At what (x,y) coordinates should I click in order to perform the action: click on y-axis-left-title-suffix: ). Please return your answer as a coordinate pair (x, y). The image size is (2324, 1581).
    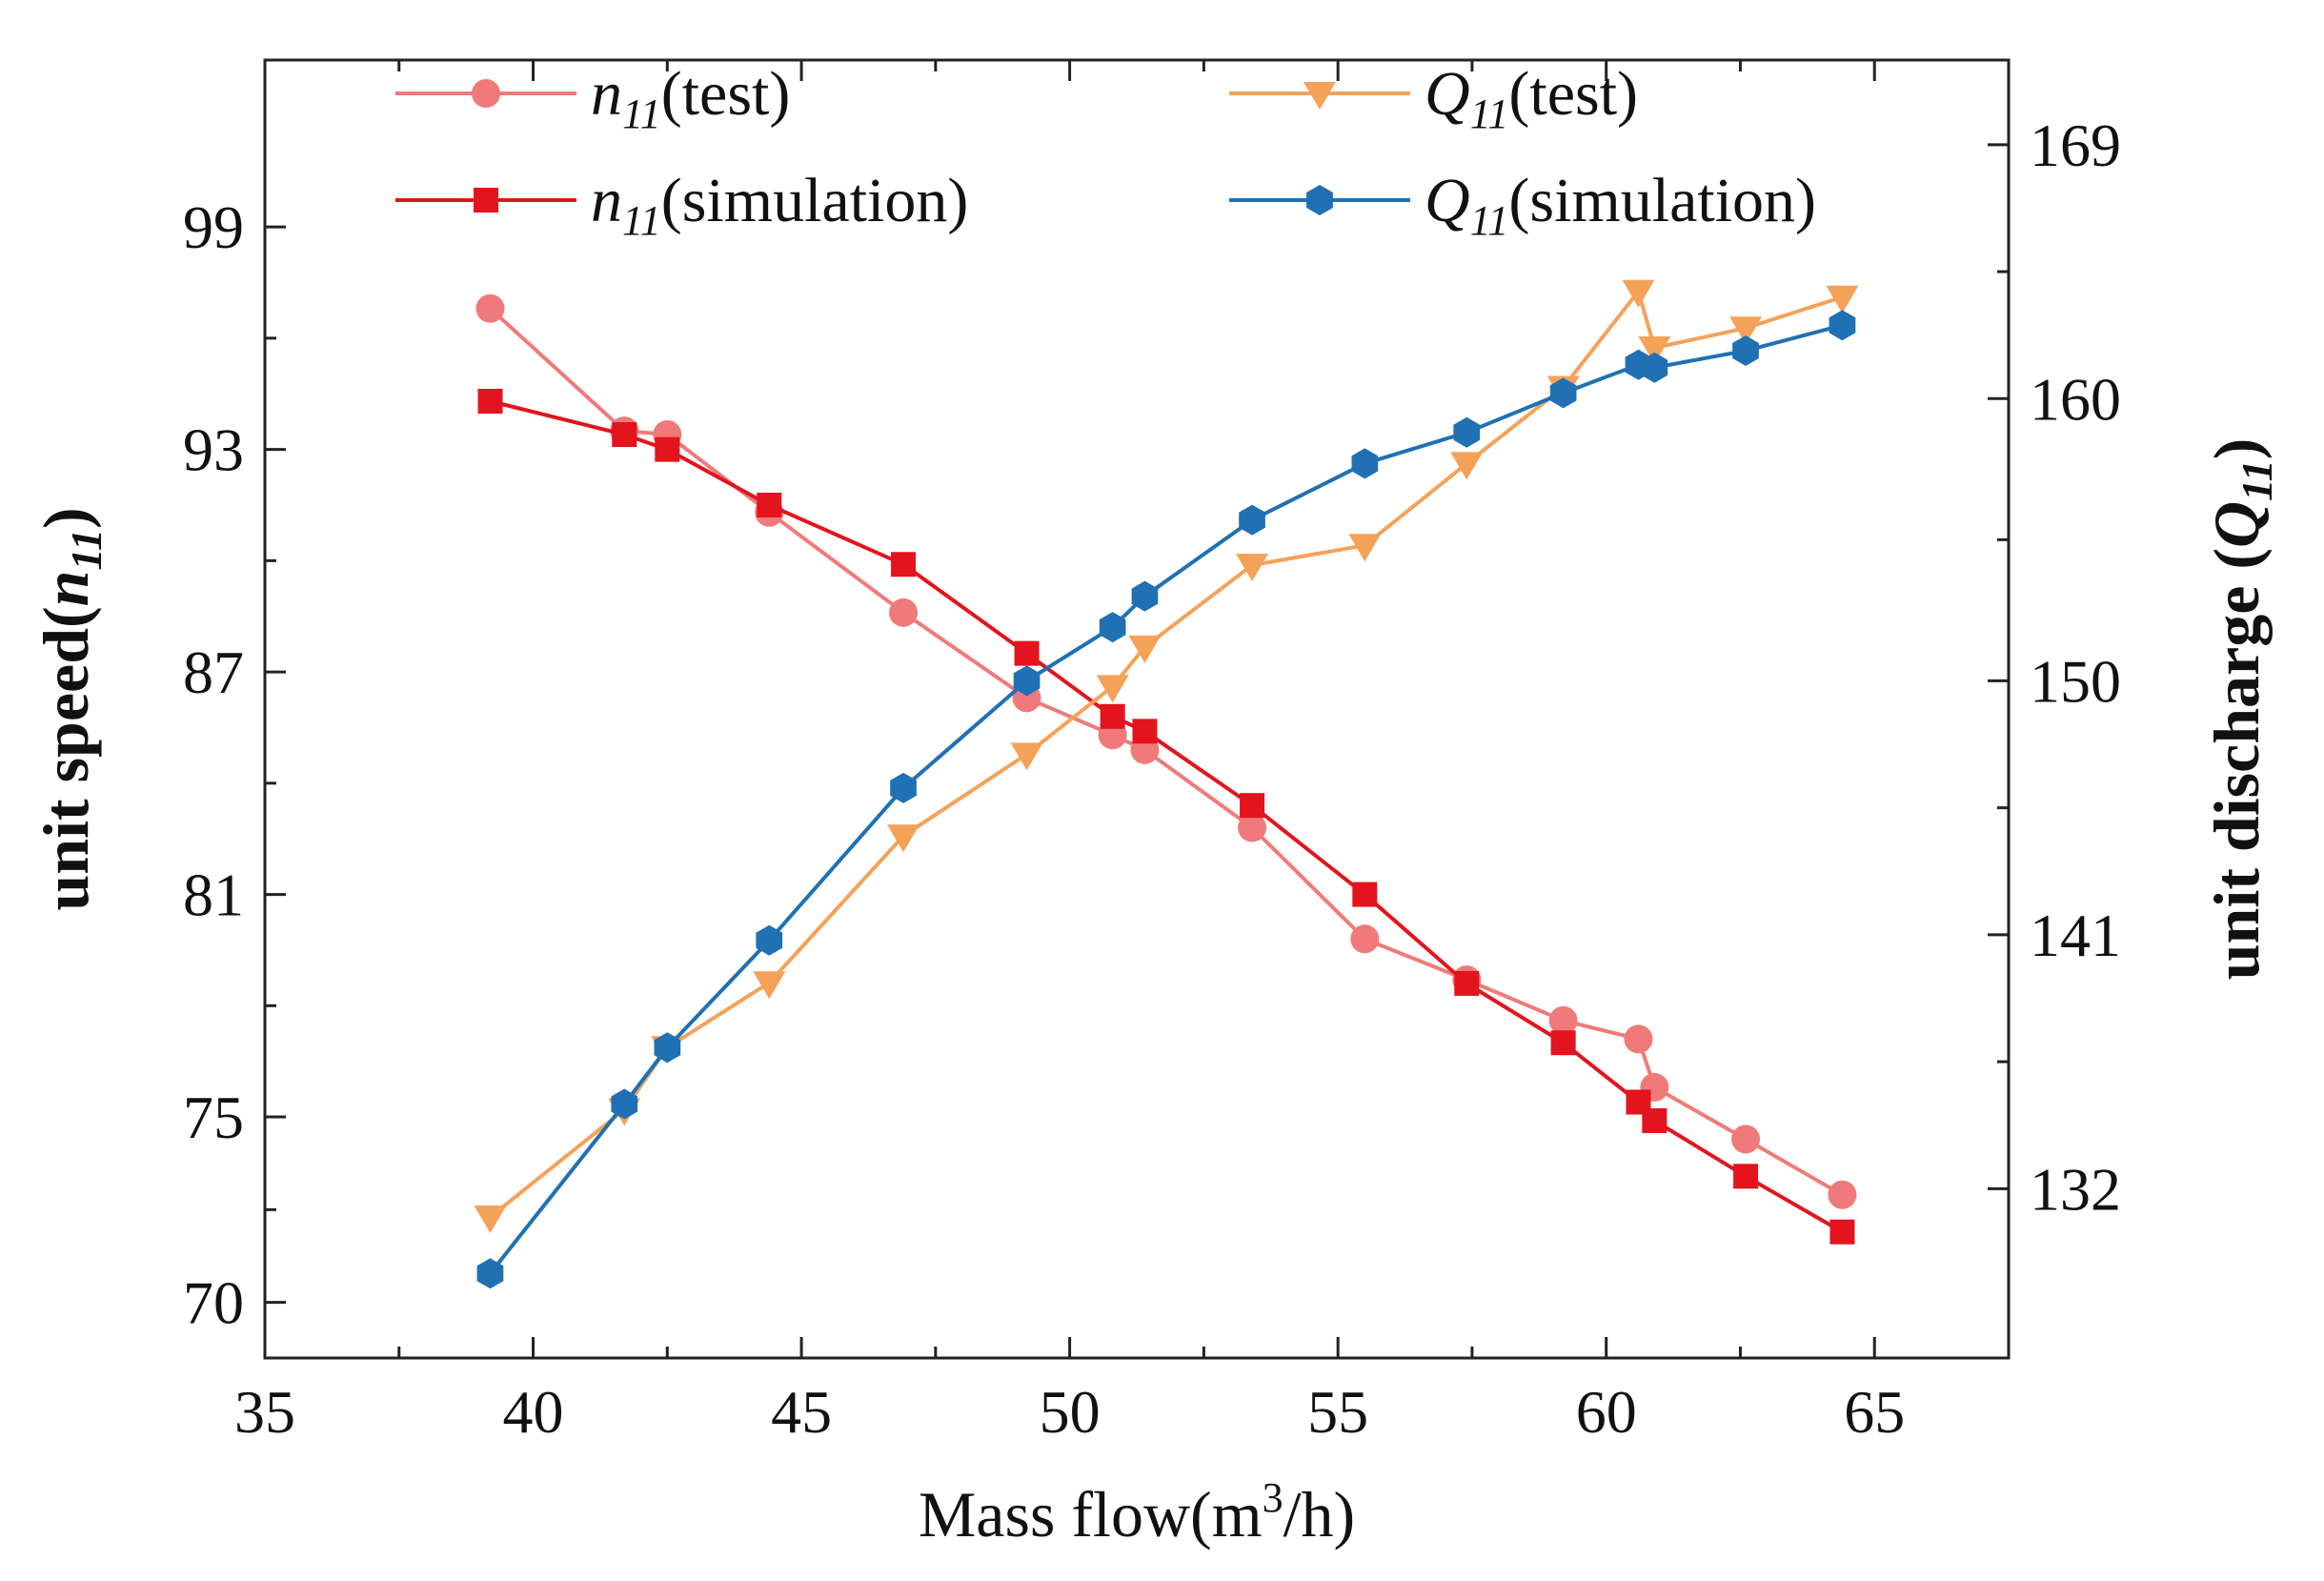
    Looking at the image, I should click on (66, 518).